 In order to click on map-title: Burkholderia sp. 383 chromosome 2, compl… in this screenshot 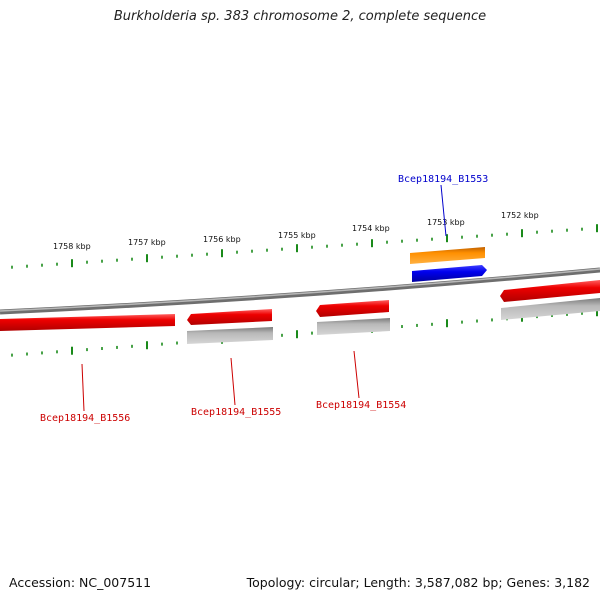, I will do `click(300, 16)`.